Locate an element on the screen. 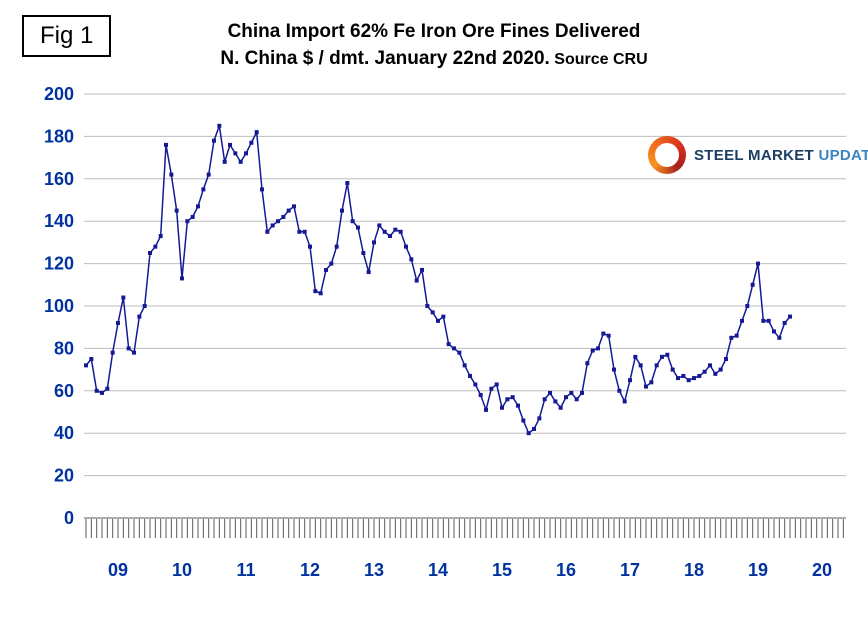 Image resolution: width=868 pixels, height=622 pixels. svg-text: 60 is located at coordinates (64, 391).